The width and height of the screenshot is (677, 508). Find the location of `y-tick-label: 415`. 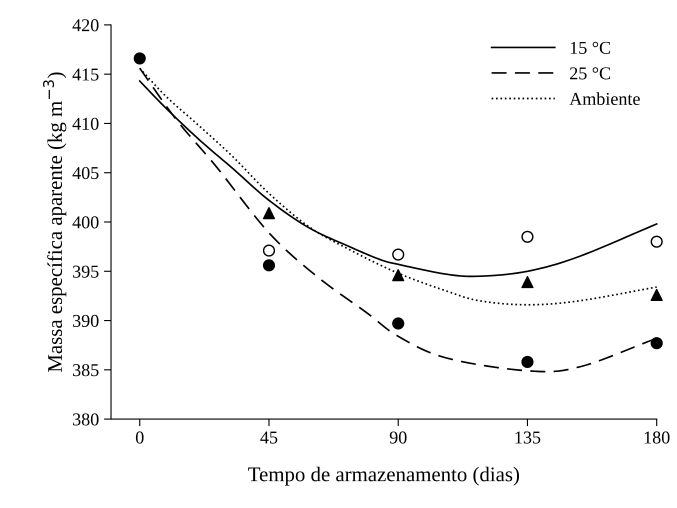

y-tick-label: 415 is located at coordinates (85, 74).